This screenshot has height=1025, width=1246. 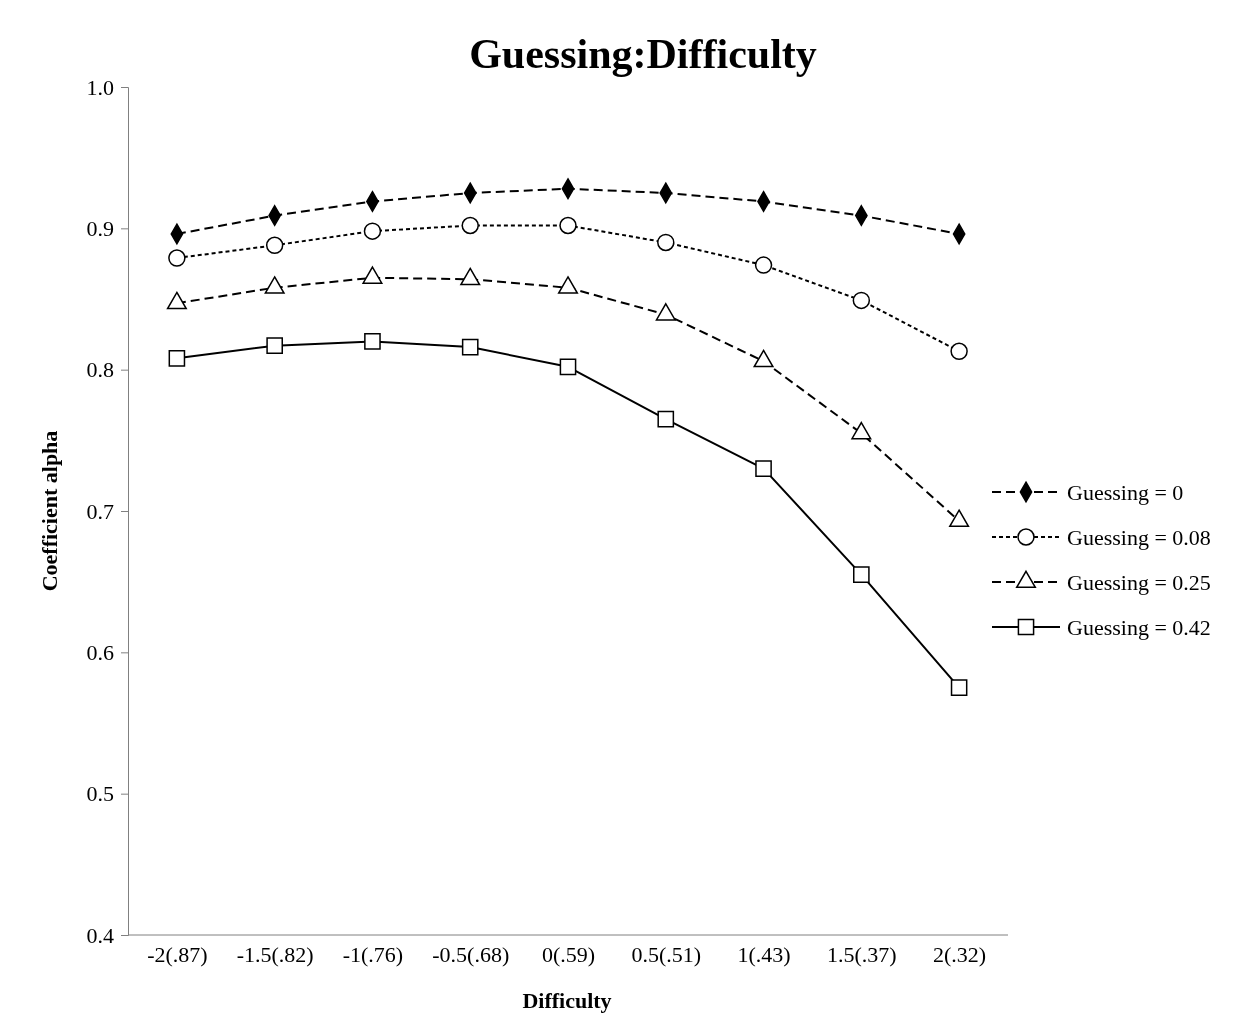 I want to click on y-tick-label: 0.6, so click(x=100, y=652).